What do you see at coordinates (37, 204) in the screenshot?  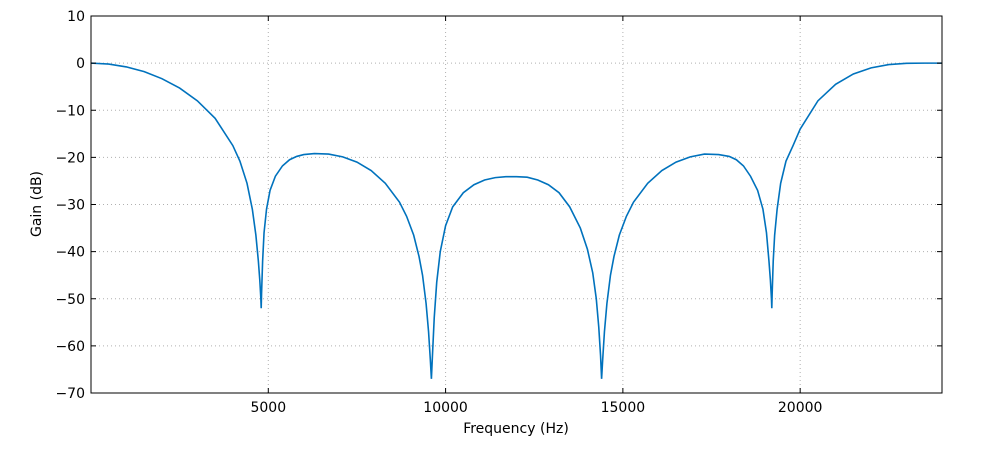 I see `y-axis-label: Gain (dB)` at bounding box center [37, 204].